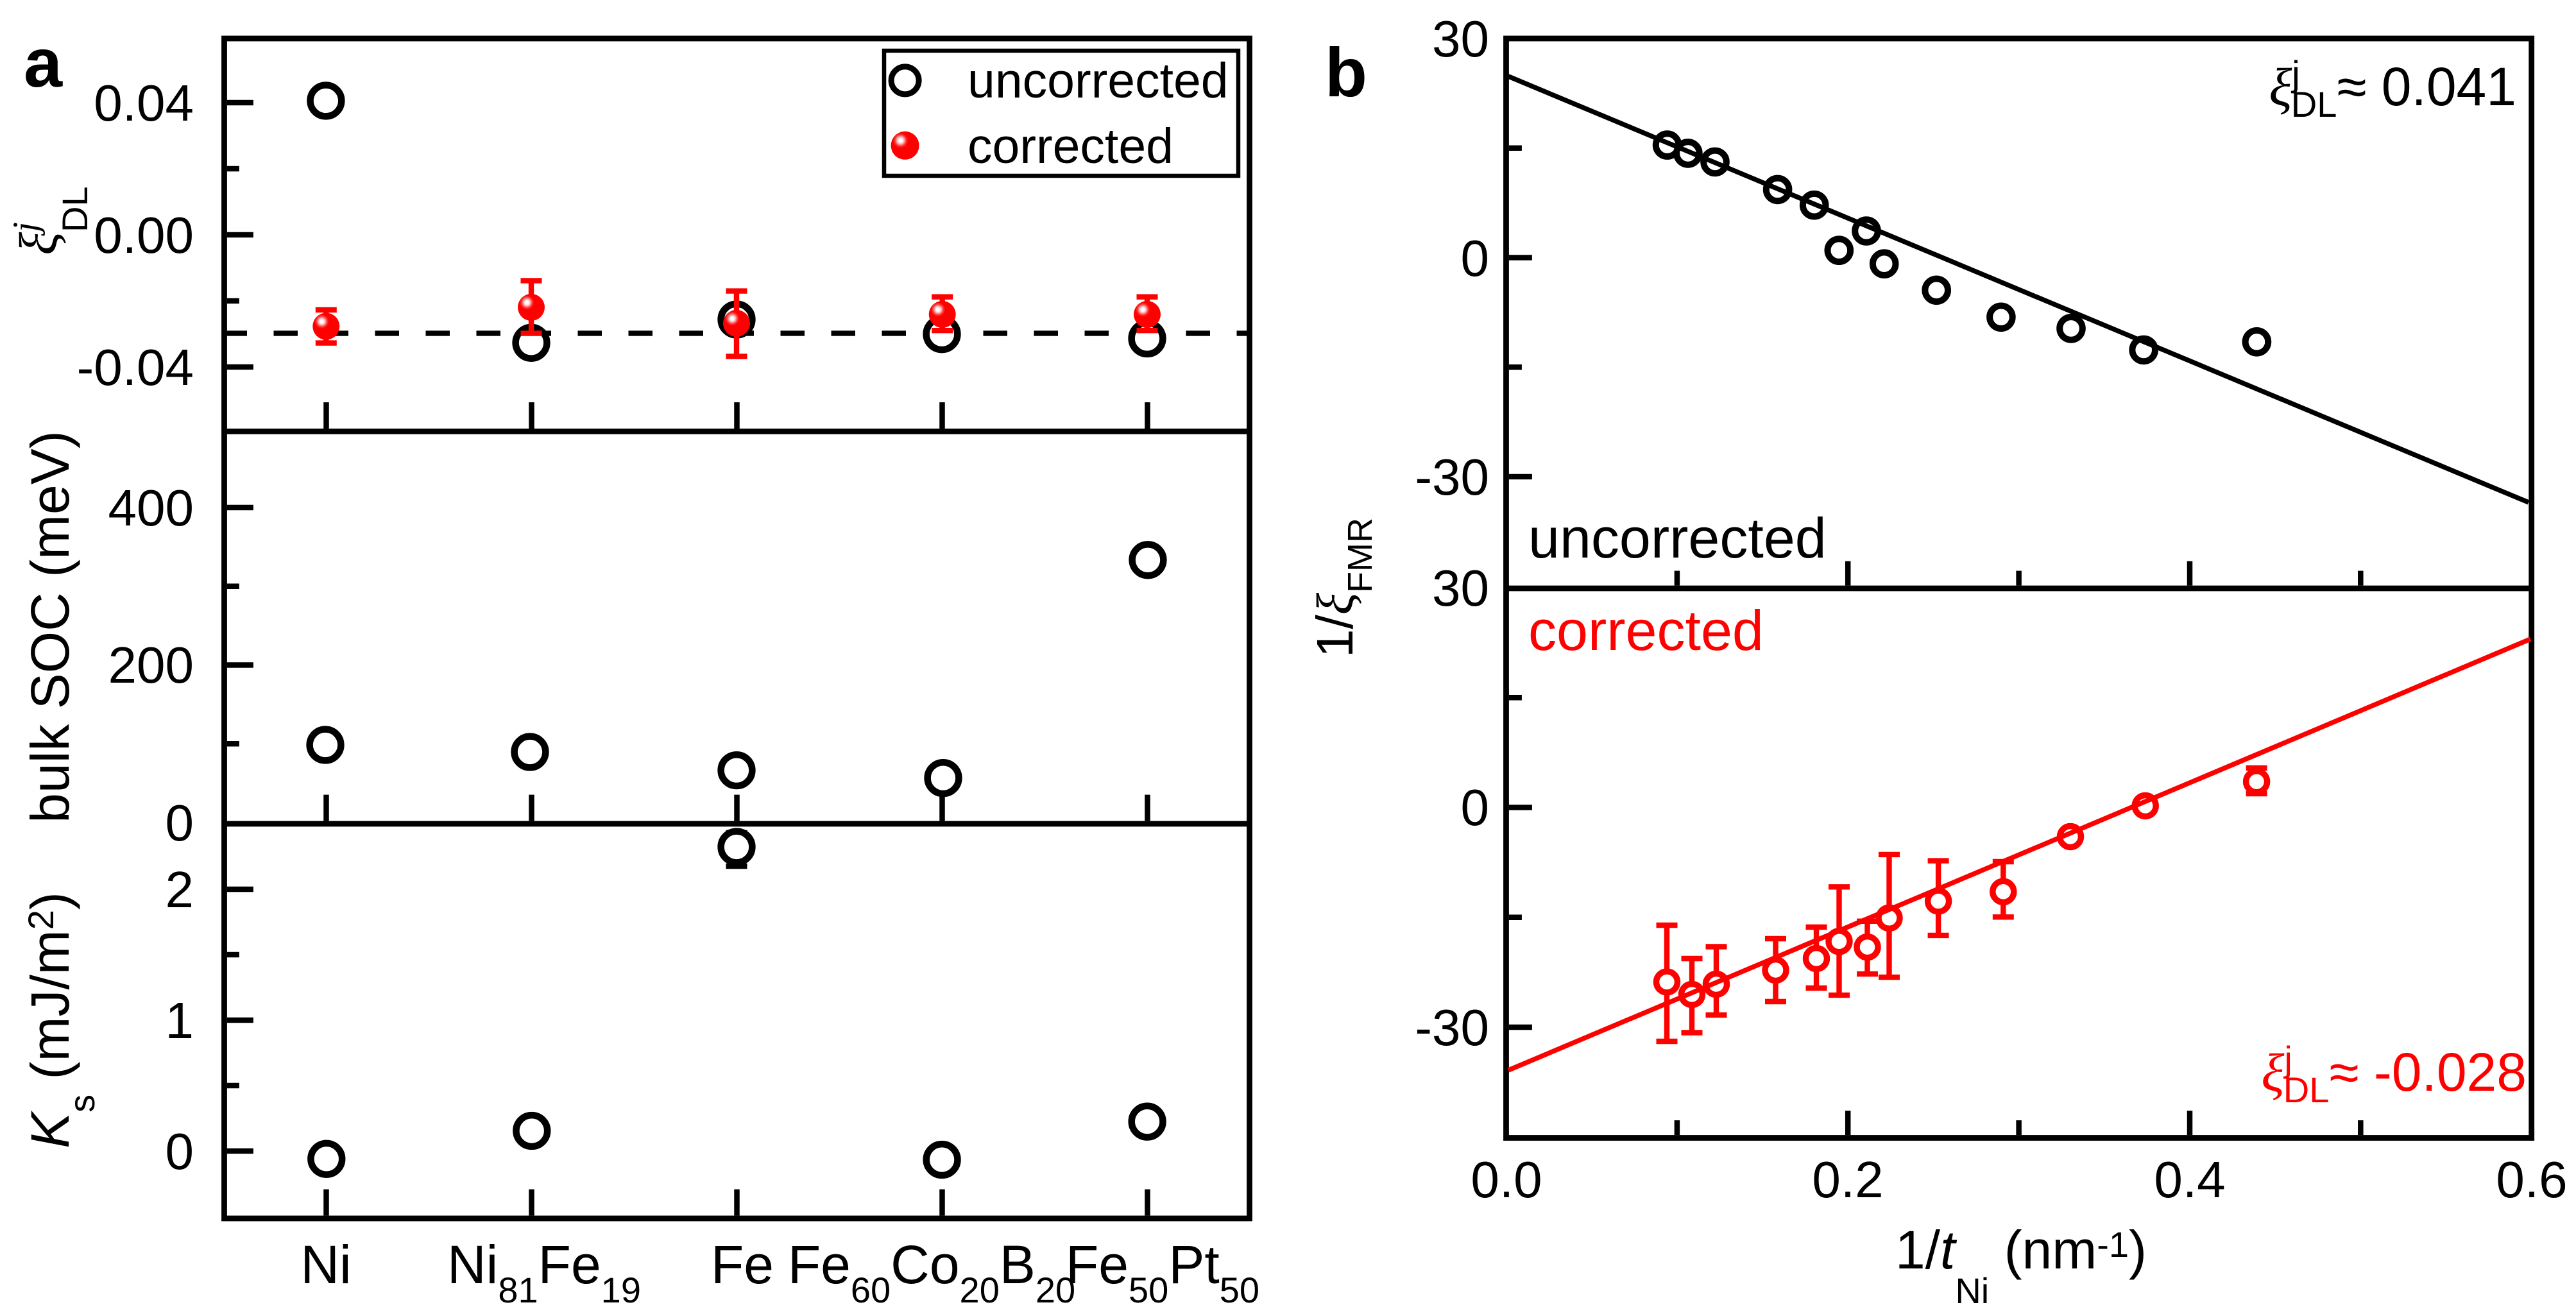 The width and height of the screenshot is (2576, 1314). I want to click on svg-text: Ks (mJ/m2), so click(61, 1020).